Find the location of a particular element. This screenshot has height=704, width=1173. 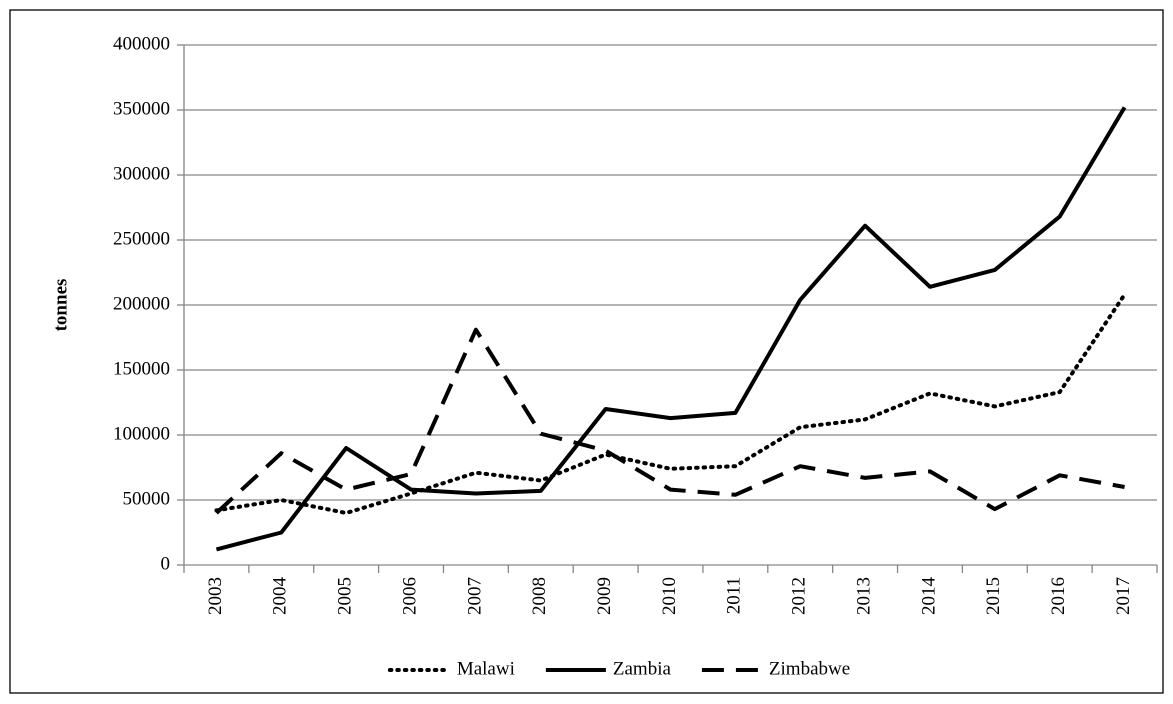

x-tick-label: 2017 is located at coordinates (1123, 596).